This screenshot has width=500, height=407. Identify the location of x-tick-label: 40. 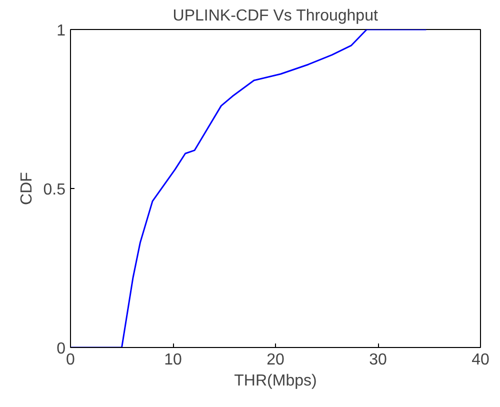
(481, 360).